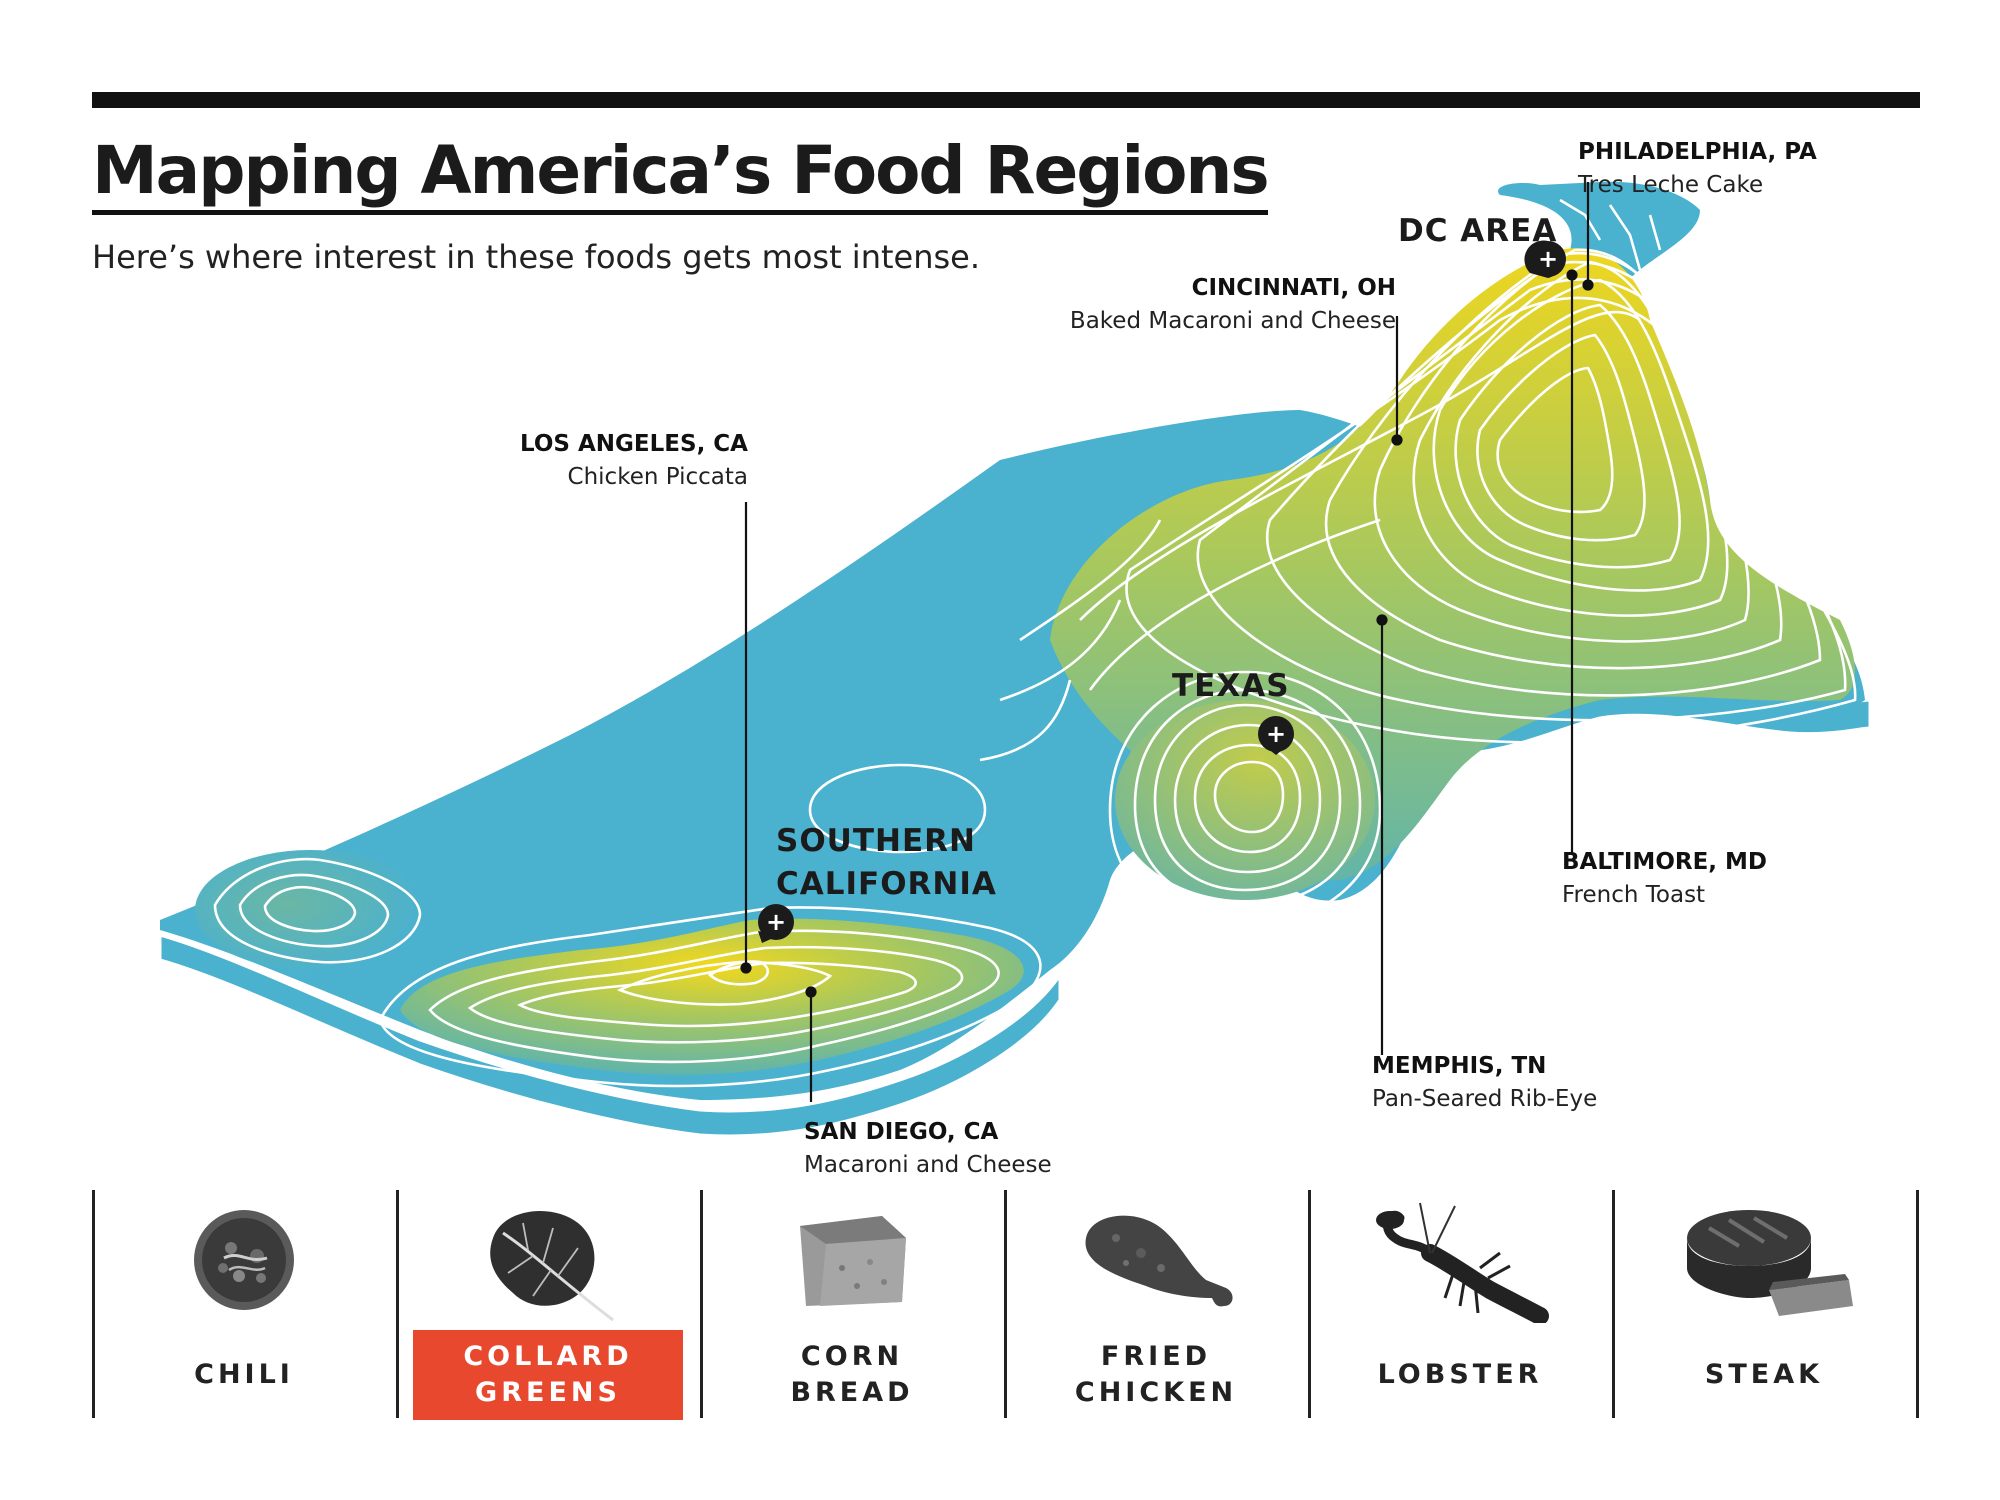 This screenshot has width=2000, height=1500. I want to click on socal-interest-zone, so click(712, 996).